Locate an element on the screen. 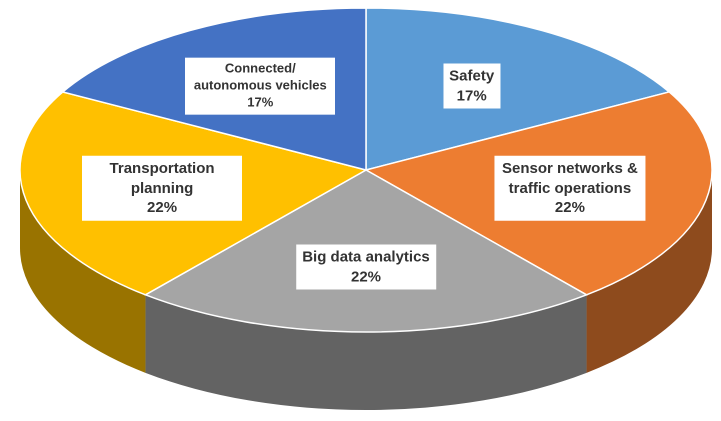 The width and height of the screenshot is (721, 421). category-label: Sensor networks & traffic operations is located at coordinates (569, 178).